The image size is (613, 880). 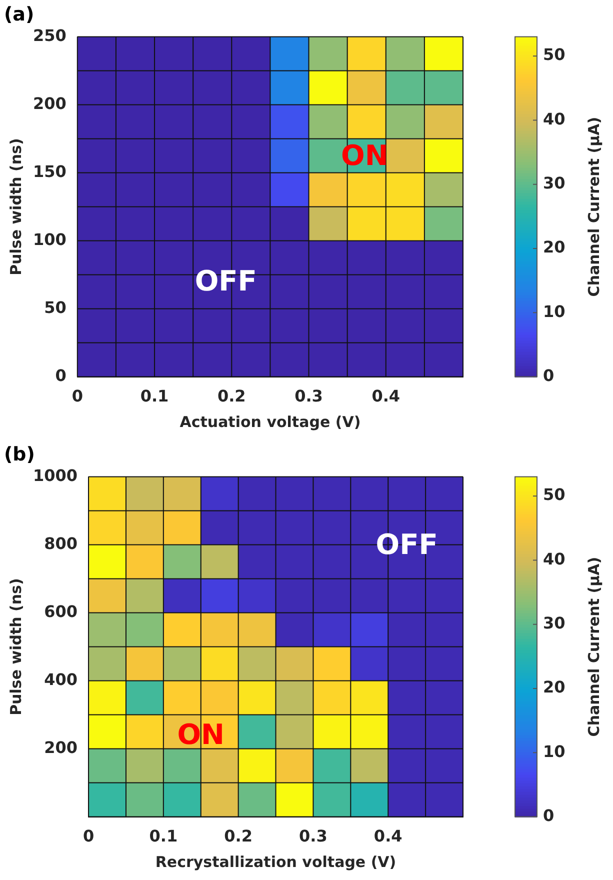 I want to click on y-tick-label: 0, so click(x=60, y=375).